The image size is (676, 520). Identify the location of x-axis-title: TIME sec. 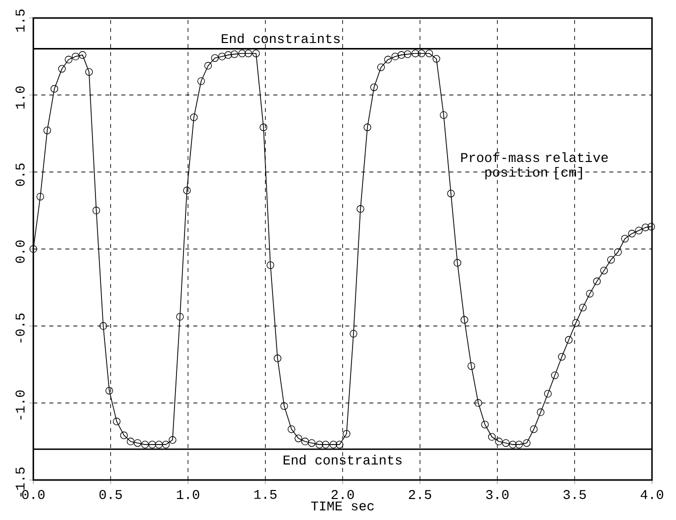
(342, 506).